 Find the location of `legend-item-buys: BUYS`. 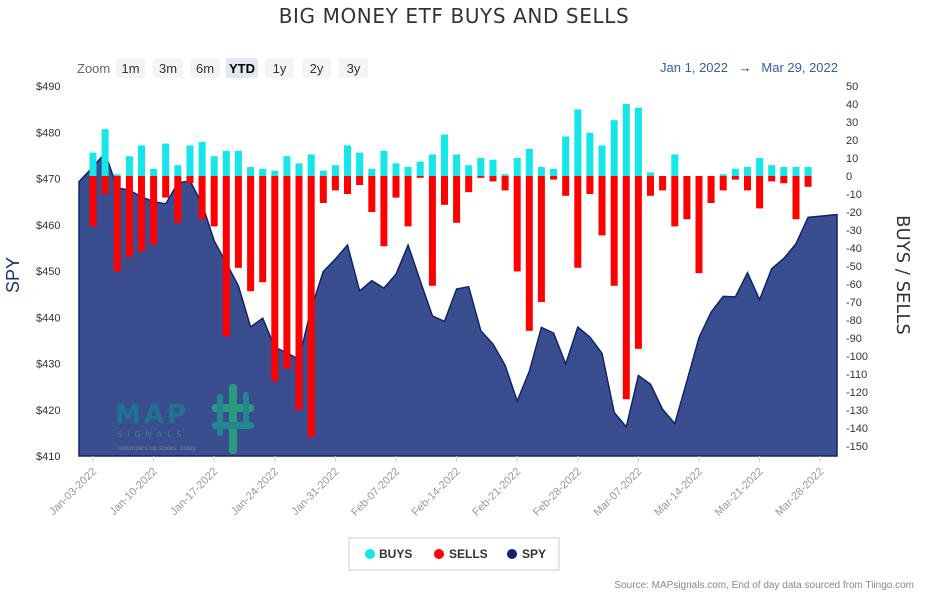

legend-item-buys: BUYS is located at coordinates (388, 554).